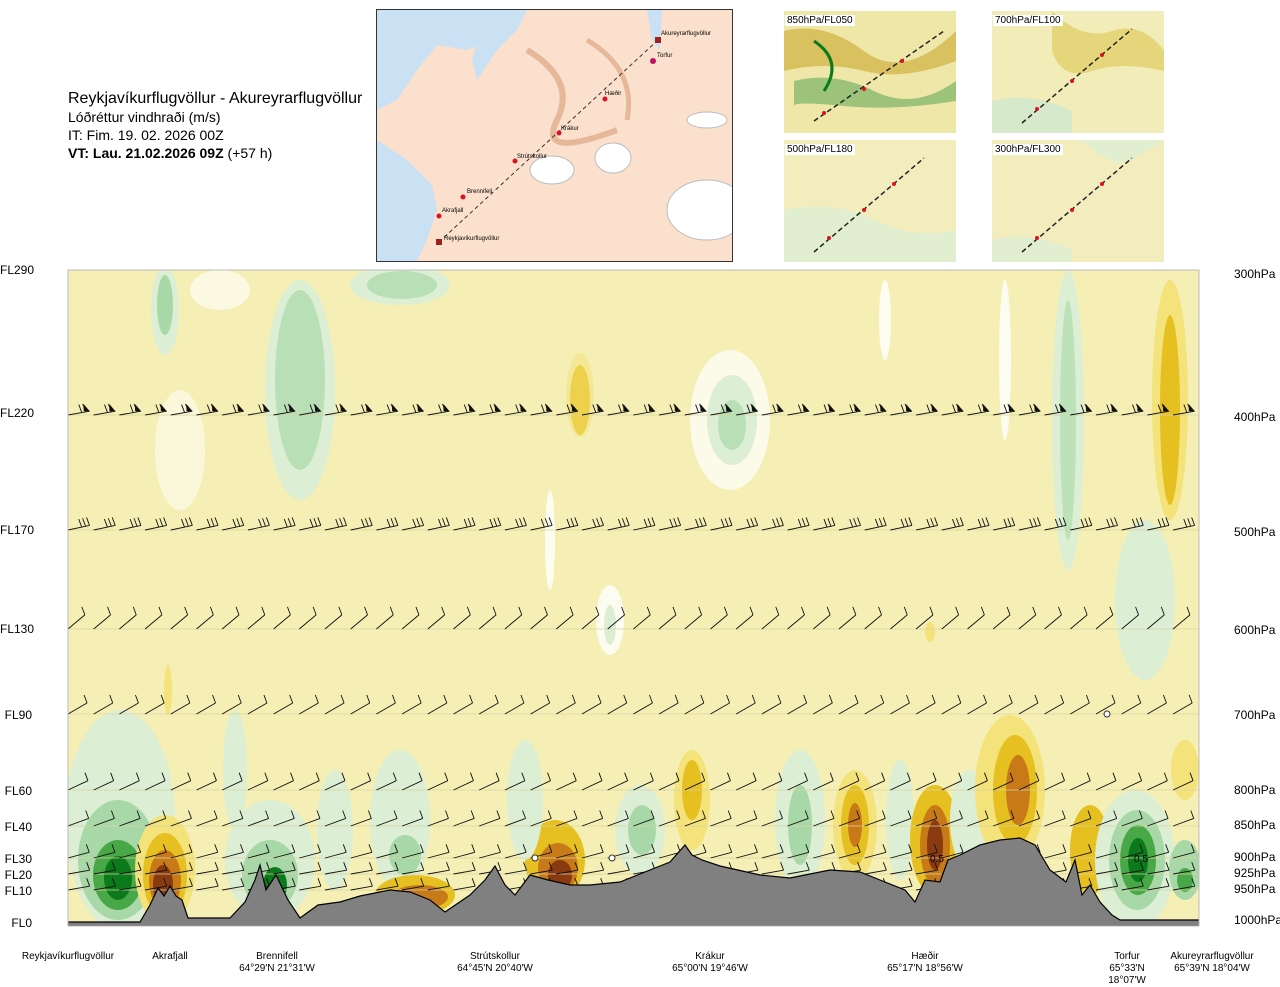  I want to click on calm-marker, so click(1107, 714).